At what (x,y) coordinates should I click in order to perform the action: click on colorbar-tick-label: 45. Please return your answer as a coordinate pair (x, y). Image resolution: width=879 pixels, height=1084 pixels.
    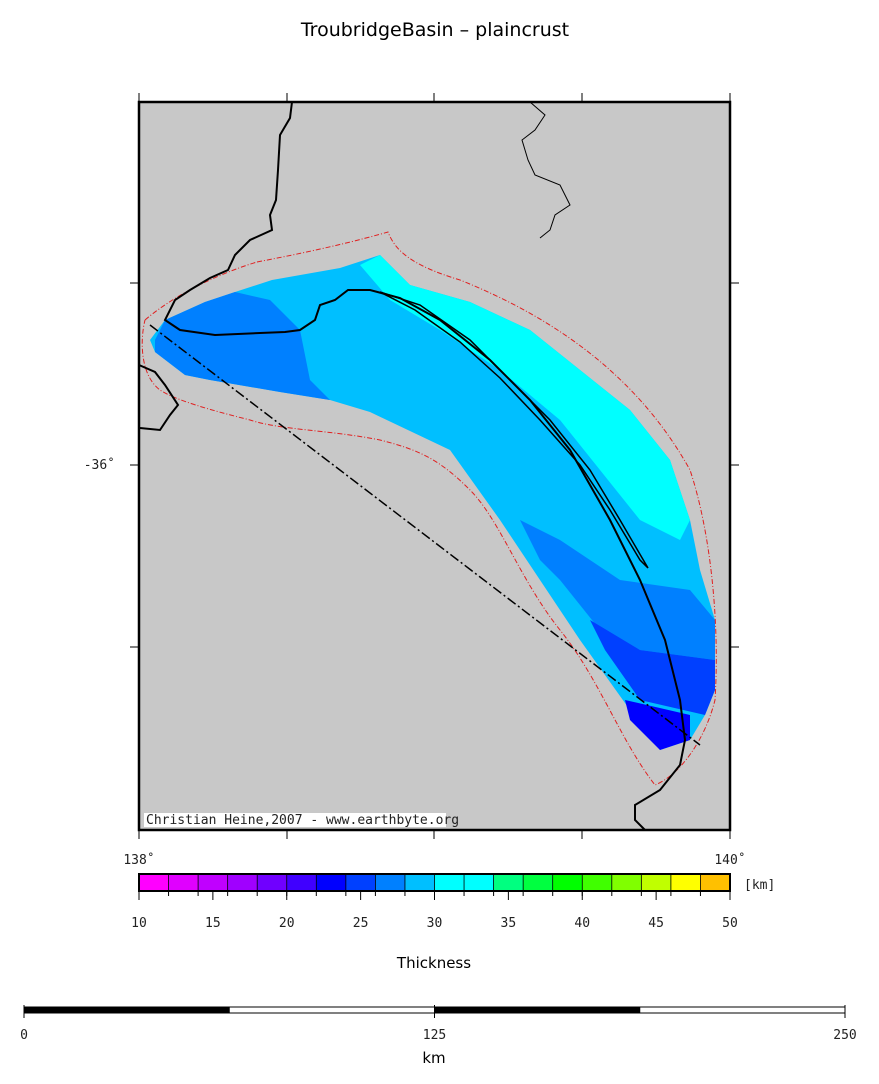
    Looking at the image, I should click on (656, 923).